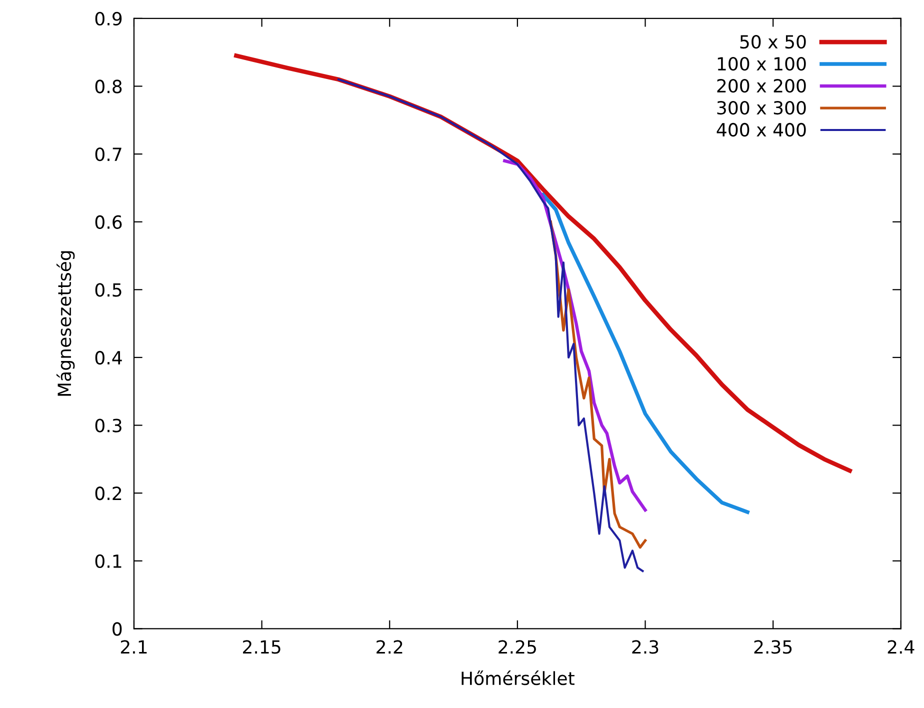 The width and height of the screenshot is (924, 708). I want to click on line-series, so click(645, 353).